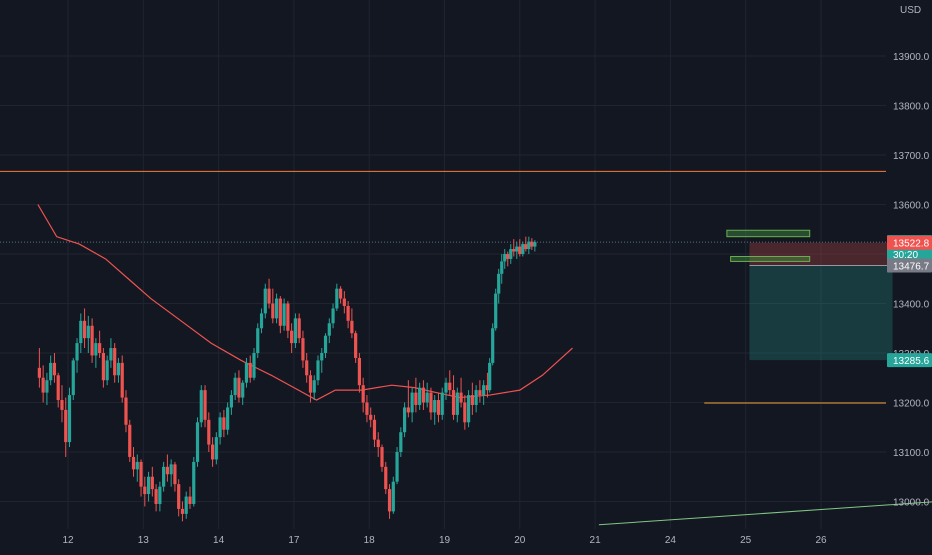  What do you see at coordinates (370, 540) in the screenshot?
I see `x-tick-label: 18` at bounding box center [370, 540].